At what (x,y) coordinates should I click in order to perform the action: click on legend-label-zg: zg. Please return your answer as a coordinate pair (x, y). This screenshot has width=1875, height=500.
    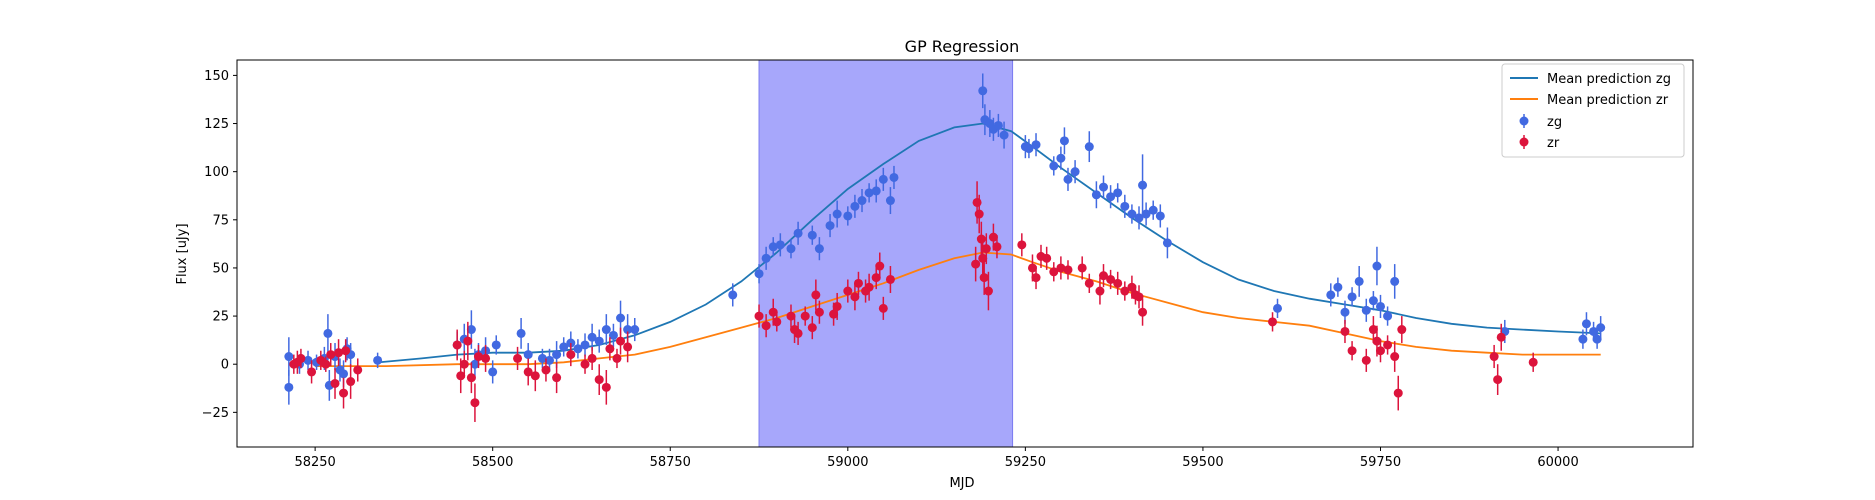
    Looking at the image, I should click on (1554, 122).